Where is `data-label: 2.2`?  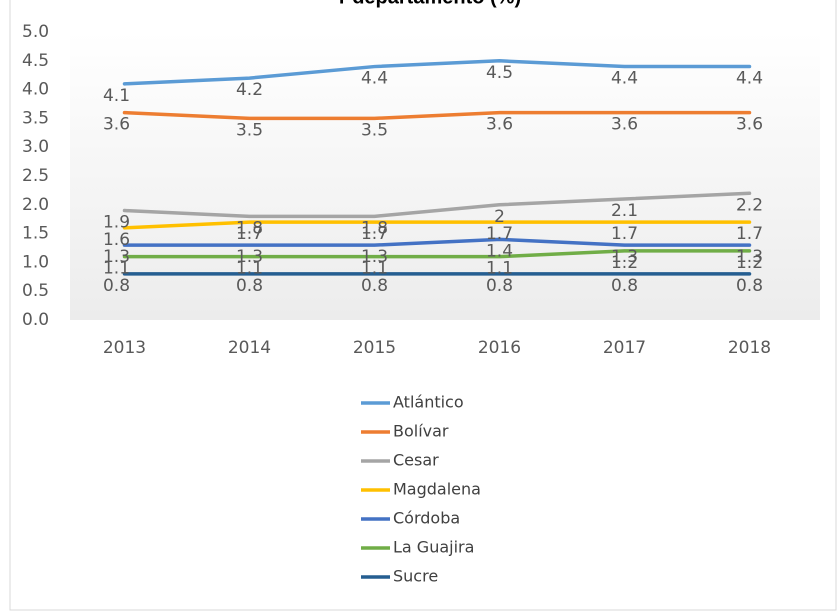 data-label: 2.2 is located at coordinates (749, 205).